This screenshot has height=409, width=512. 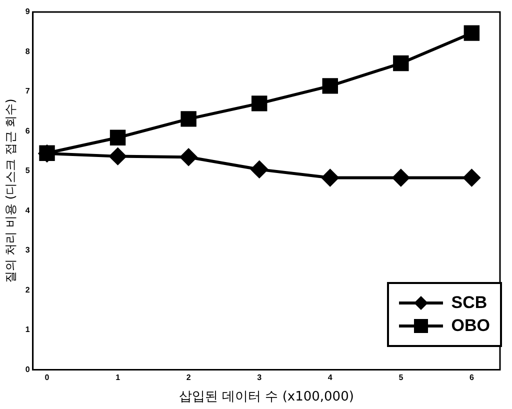 What do you see at coordinates (27, 131) in the screenshot?
I see `y-tick-label: 6` at bounding box center [27, 131].